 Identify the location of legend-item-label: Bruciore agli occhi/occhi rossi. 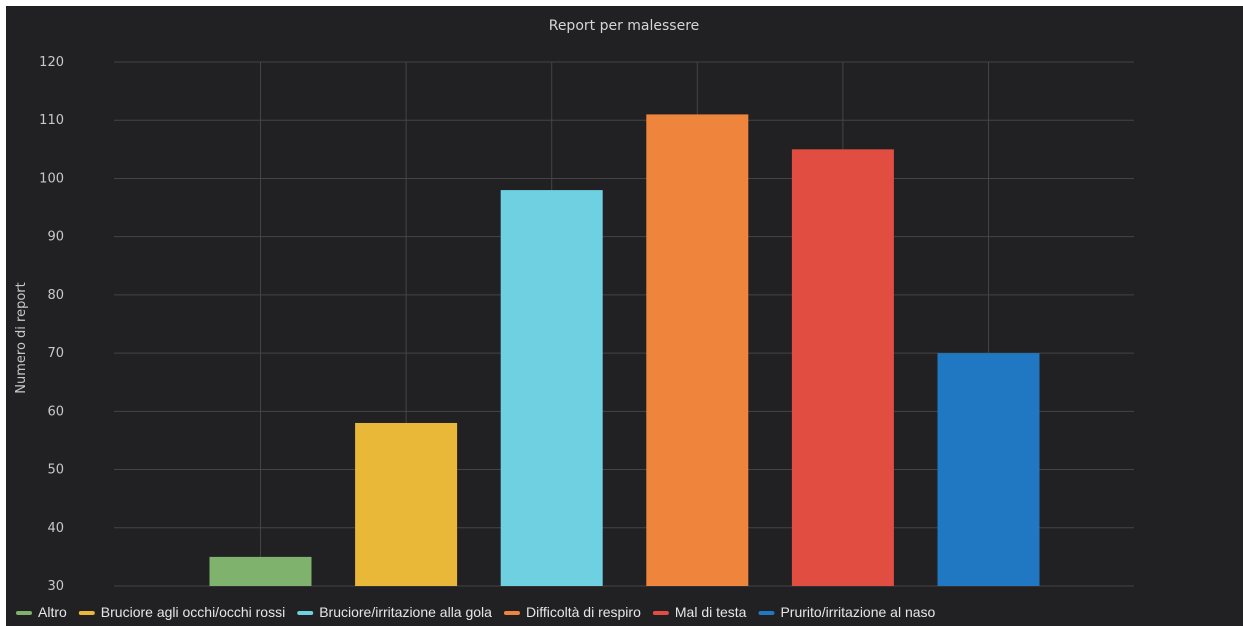
(193, 612).